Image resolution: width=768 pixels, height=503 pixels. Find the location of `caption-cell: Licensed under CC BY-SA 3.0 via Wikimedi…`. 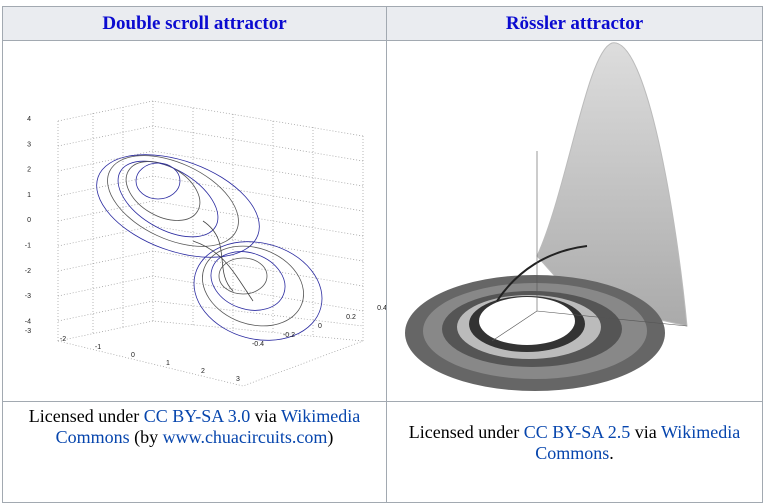

caption-cell: Licensed under CC BY-SA 3.0 via Wikimedi… is located at coordinates (194, 452).